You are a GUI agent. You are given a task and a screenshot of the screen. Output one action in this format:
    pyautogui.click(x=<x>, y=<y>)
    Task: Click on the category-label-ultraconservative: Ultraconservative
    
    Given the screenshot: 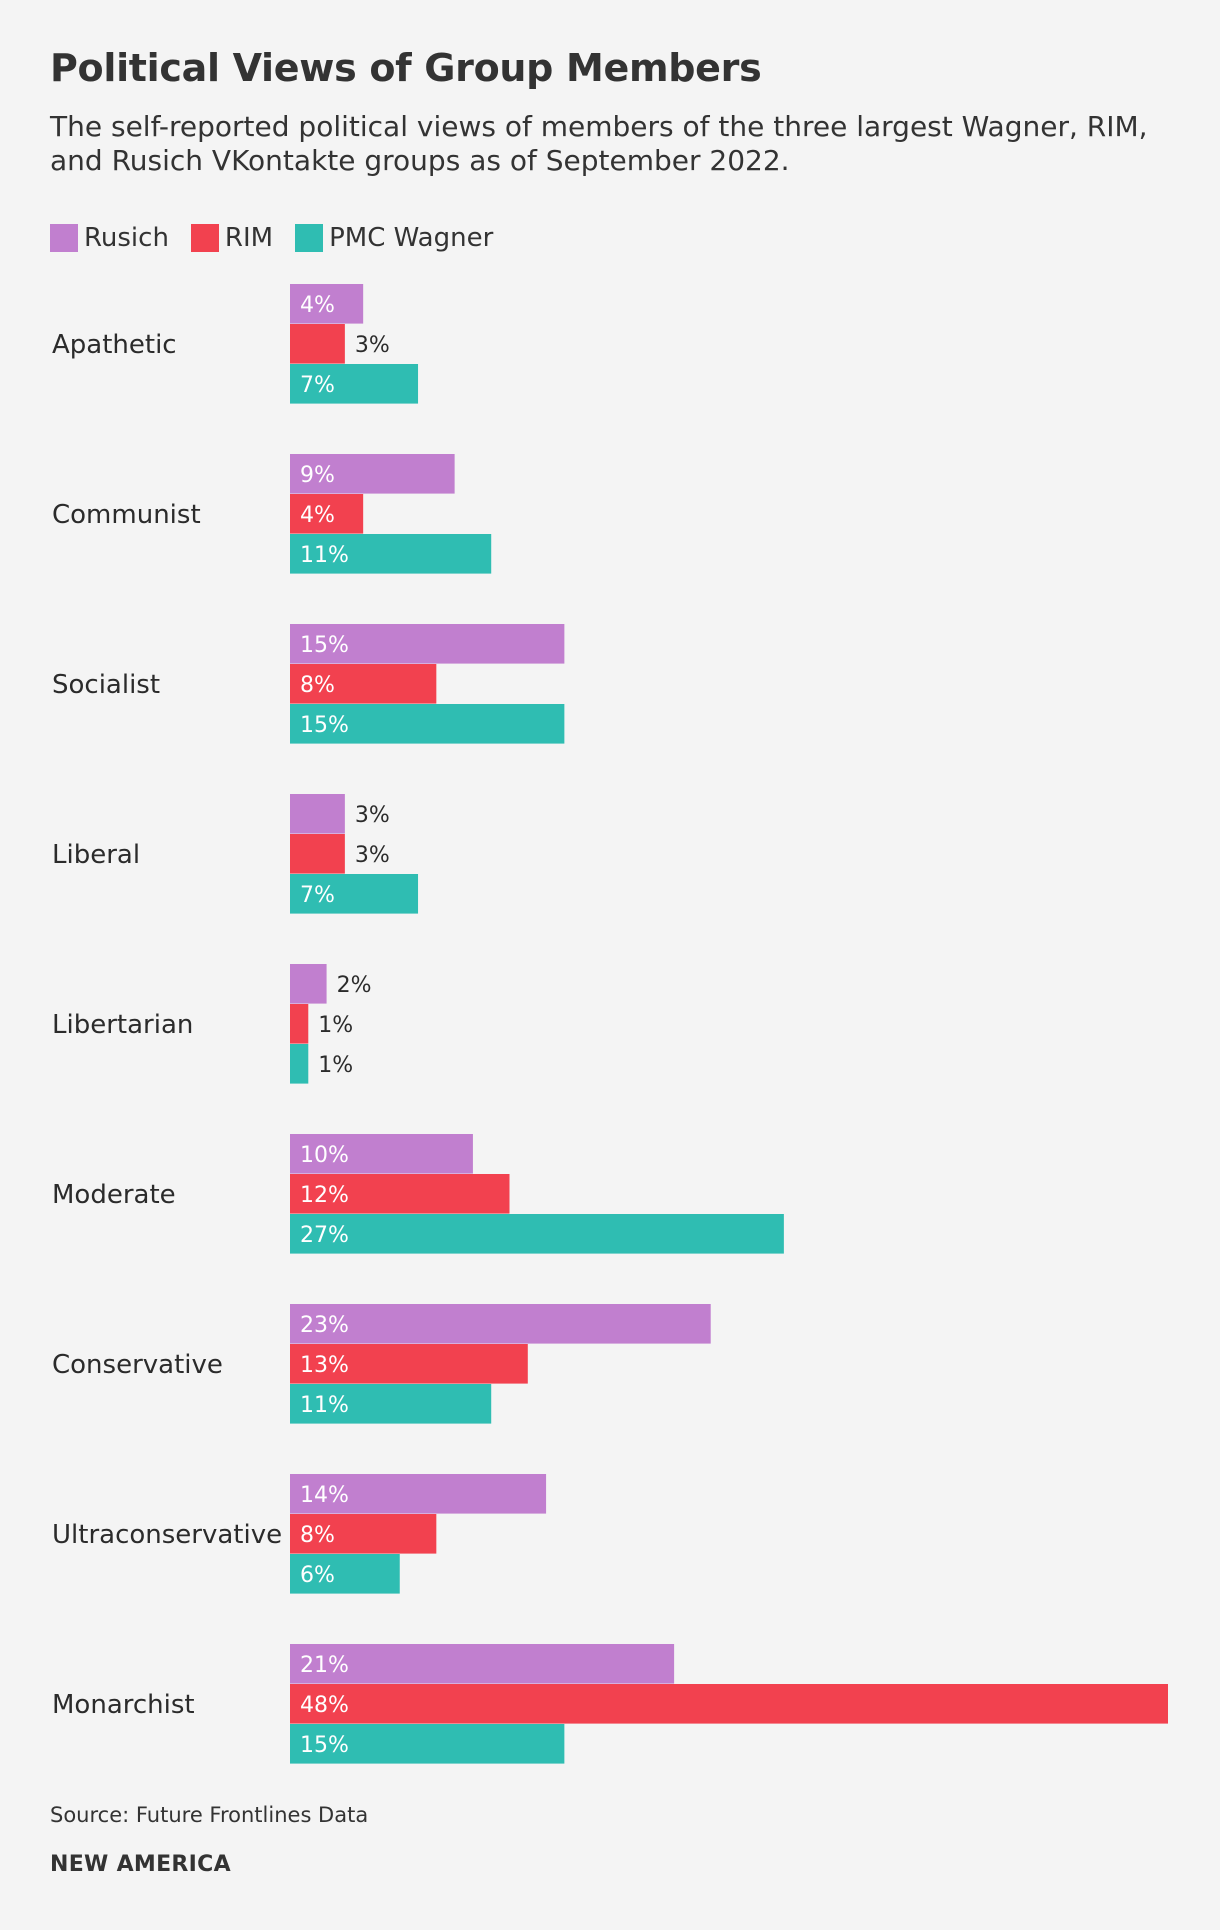 What is the action you would take?
    pyautogui.click(x=167, y=1535)
    